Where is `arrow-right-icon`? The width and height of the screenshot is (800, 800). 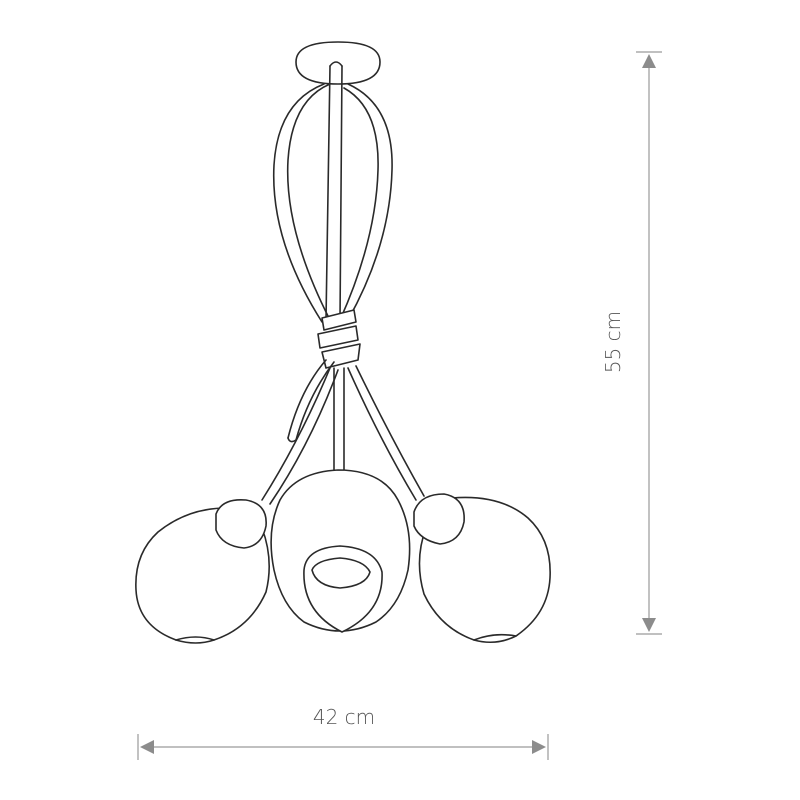 arrow-right-icon is located at coordinates (539, 747).